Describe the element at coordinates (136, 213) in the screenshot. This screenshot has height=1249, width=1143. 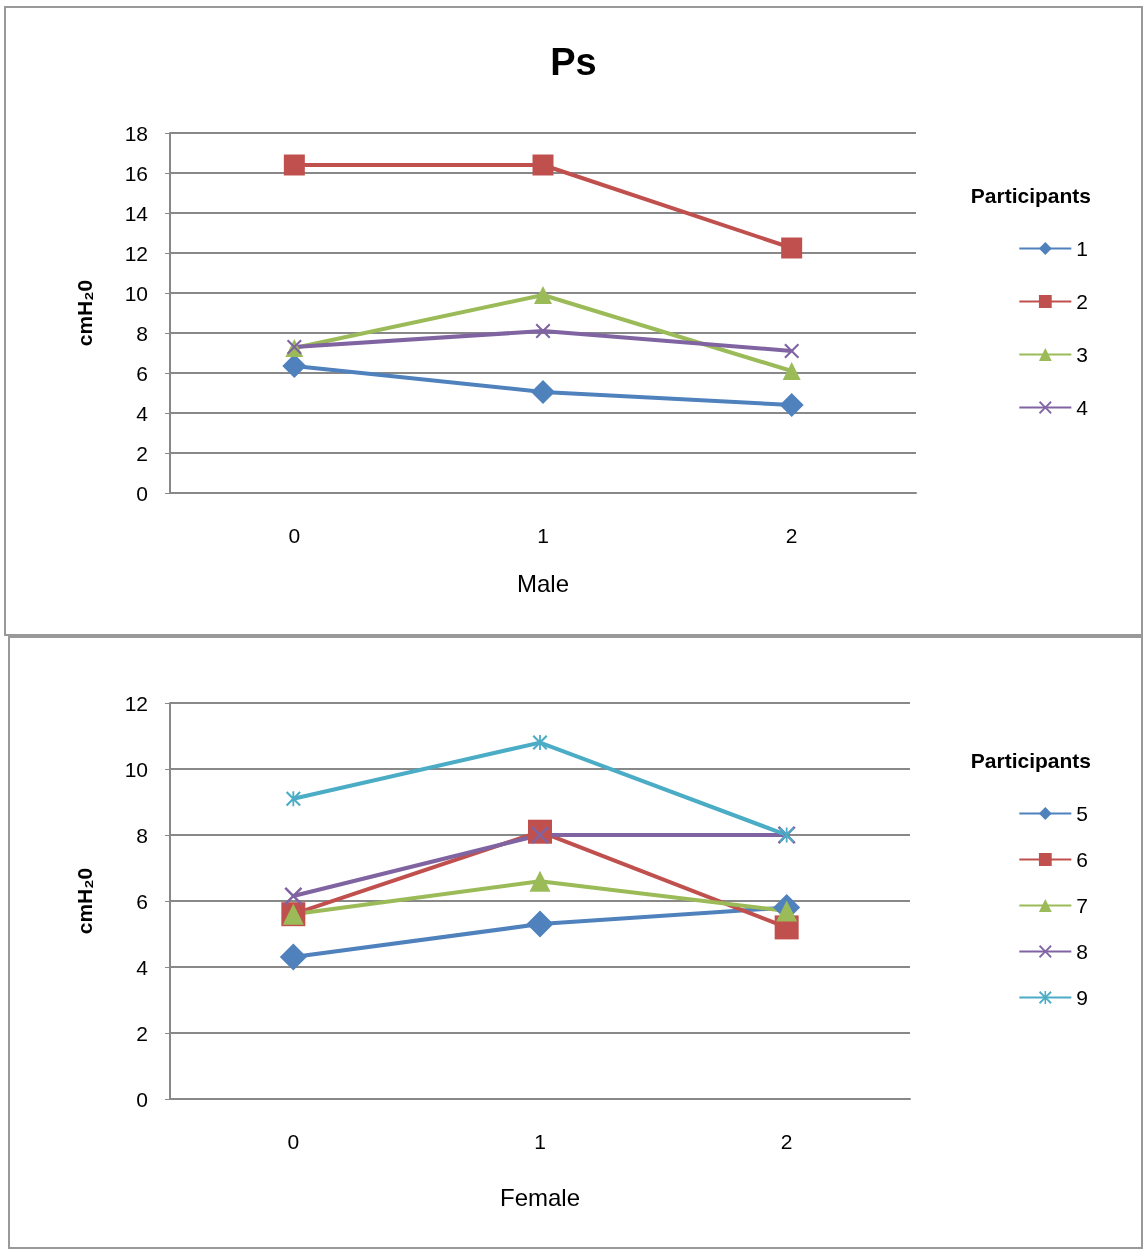
I see `y-tick-label: 14` at that location.